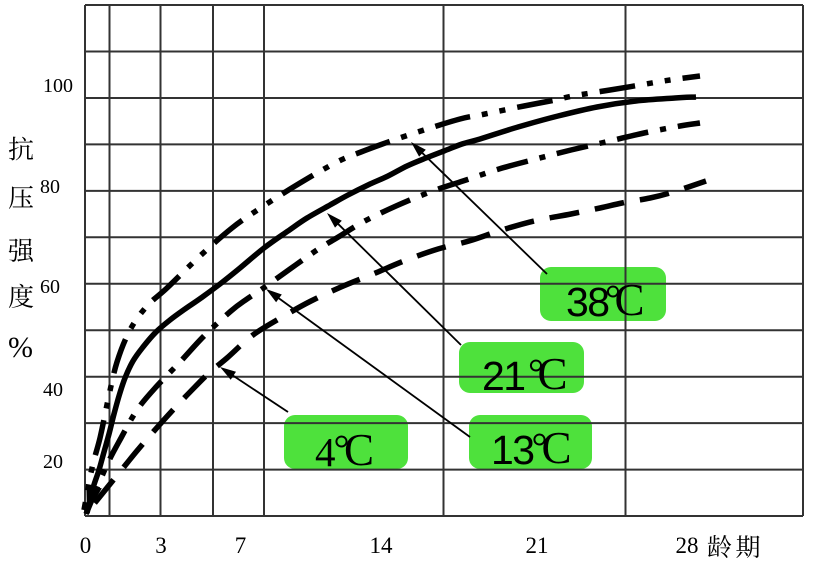 Image resolution: width=815 pixels, height=561 pixels. I want to click on svg-text: 60, so click(50, 287).